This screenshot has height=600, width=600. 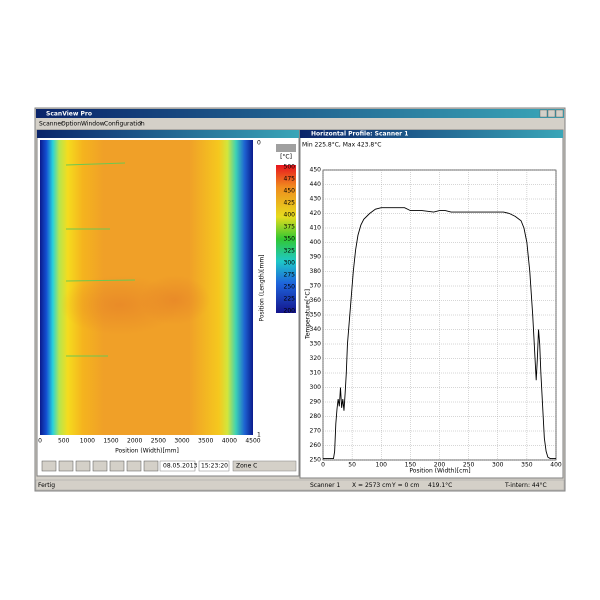 I want to click on hot-spot, so click(x=175, y=300).